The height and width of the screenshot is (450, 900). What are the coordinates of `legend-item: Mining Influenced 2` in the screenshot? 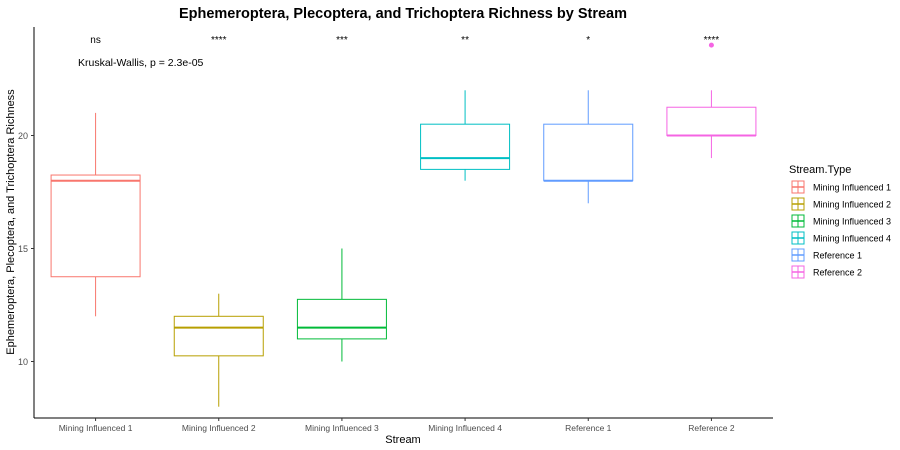 It's located at (841, 204).